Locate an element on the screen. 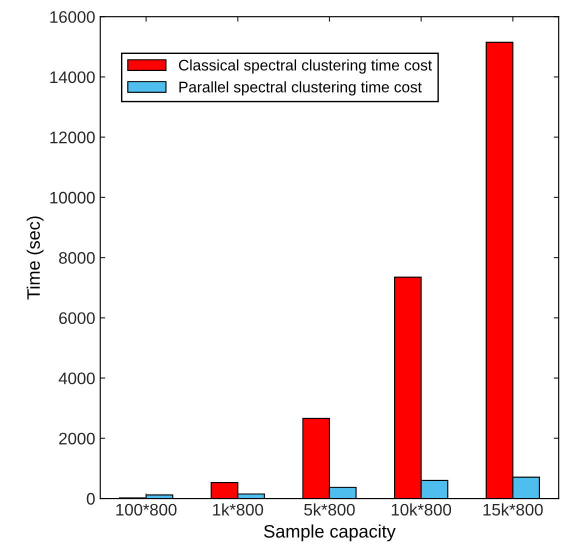 This screenshot has height=557, width=573. y-tick-label: 2000 is located at coordinates (77, 438).